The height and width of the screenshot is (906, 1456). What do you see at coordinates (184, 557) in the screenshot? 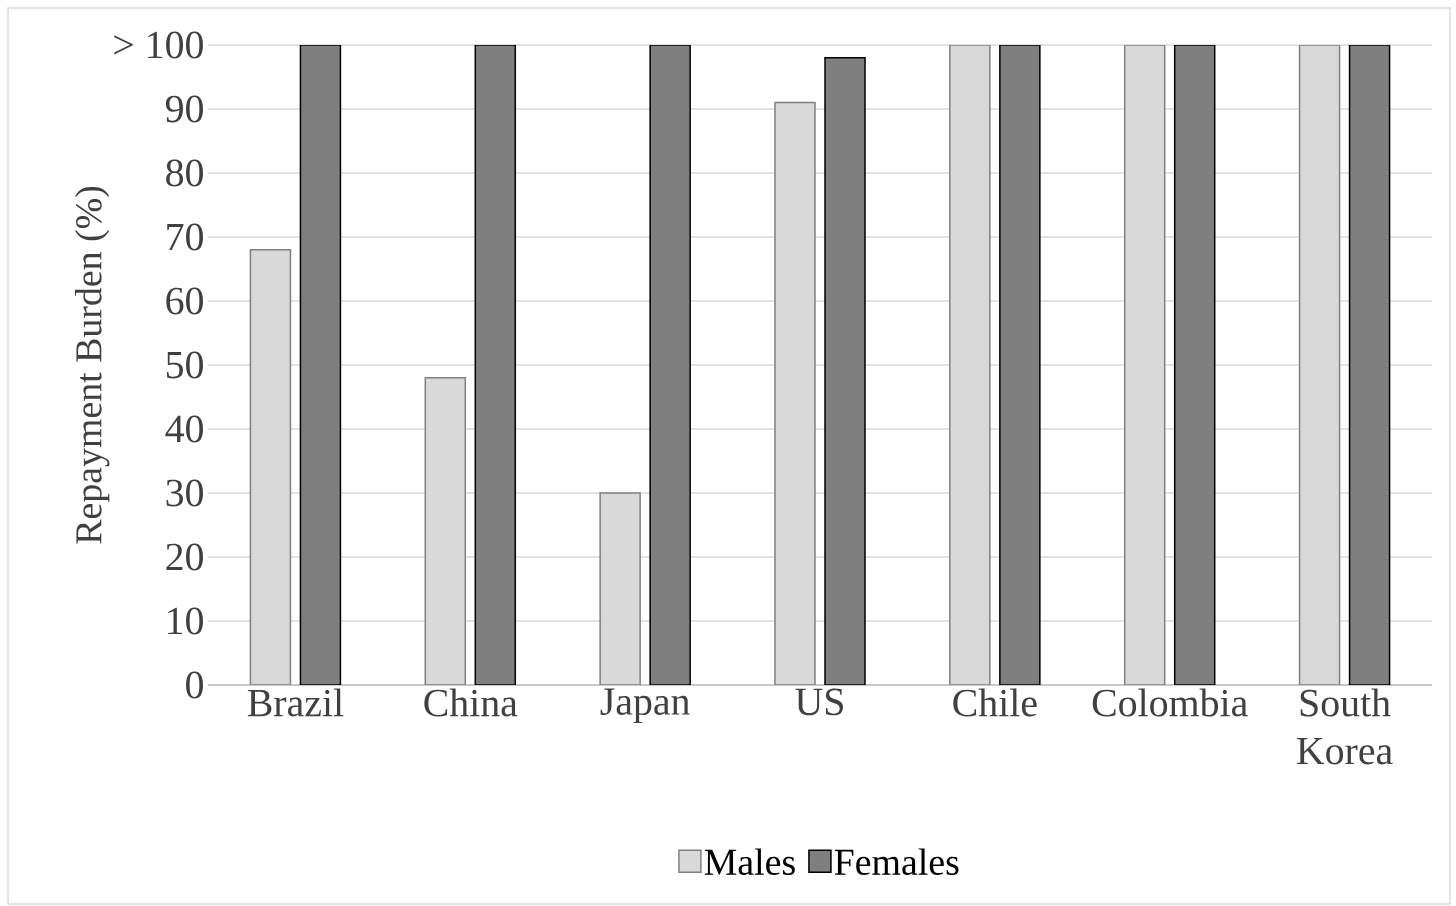
I see `y-tick-label: 20` at bounding box center [184, 557].